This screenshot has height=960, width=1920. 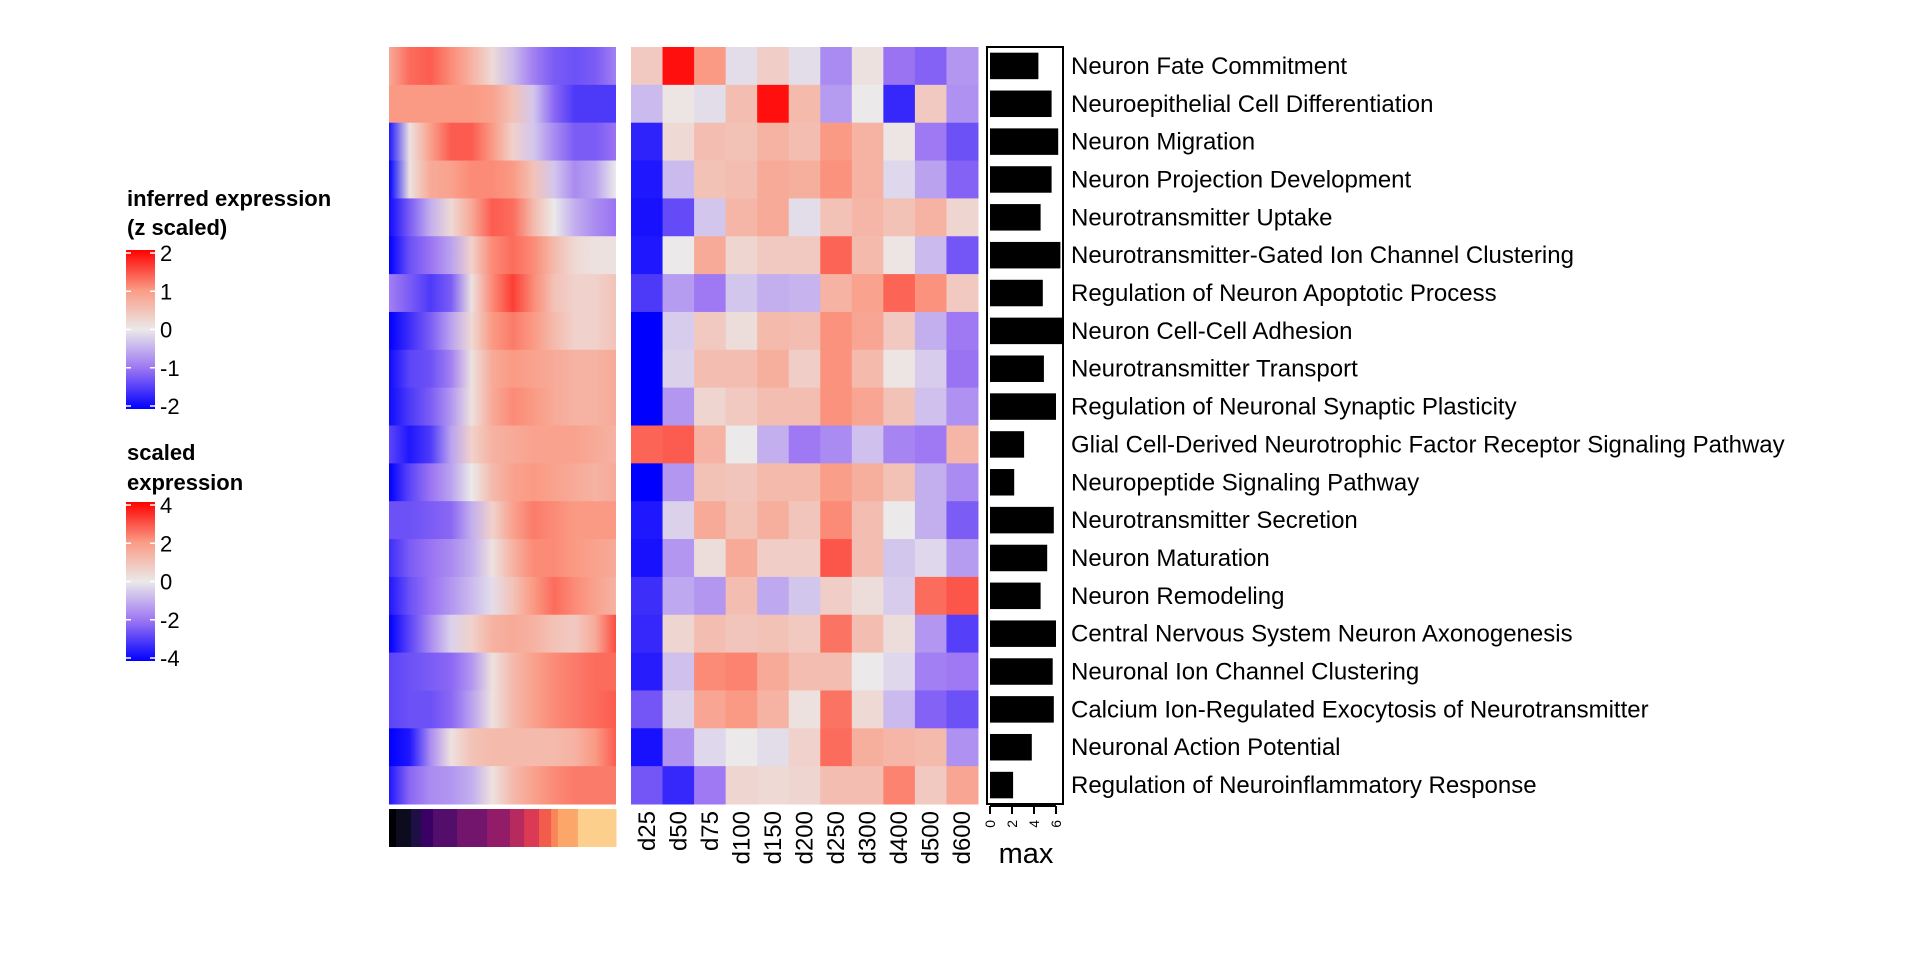 I want to click on legend-tick-label: 0, so click(x=166, y=582).